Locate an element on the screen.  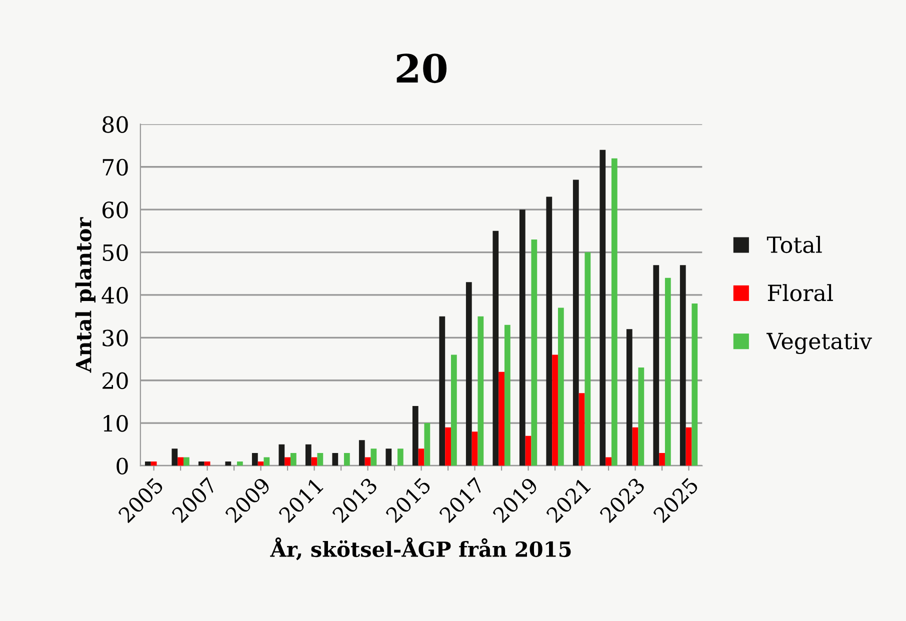
legend-label: Vegetativ is located at coordinates (819, 343).